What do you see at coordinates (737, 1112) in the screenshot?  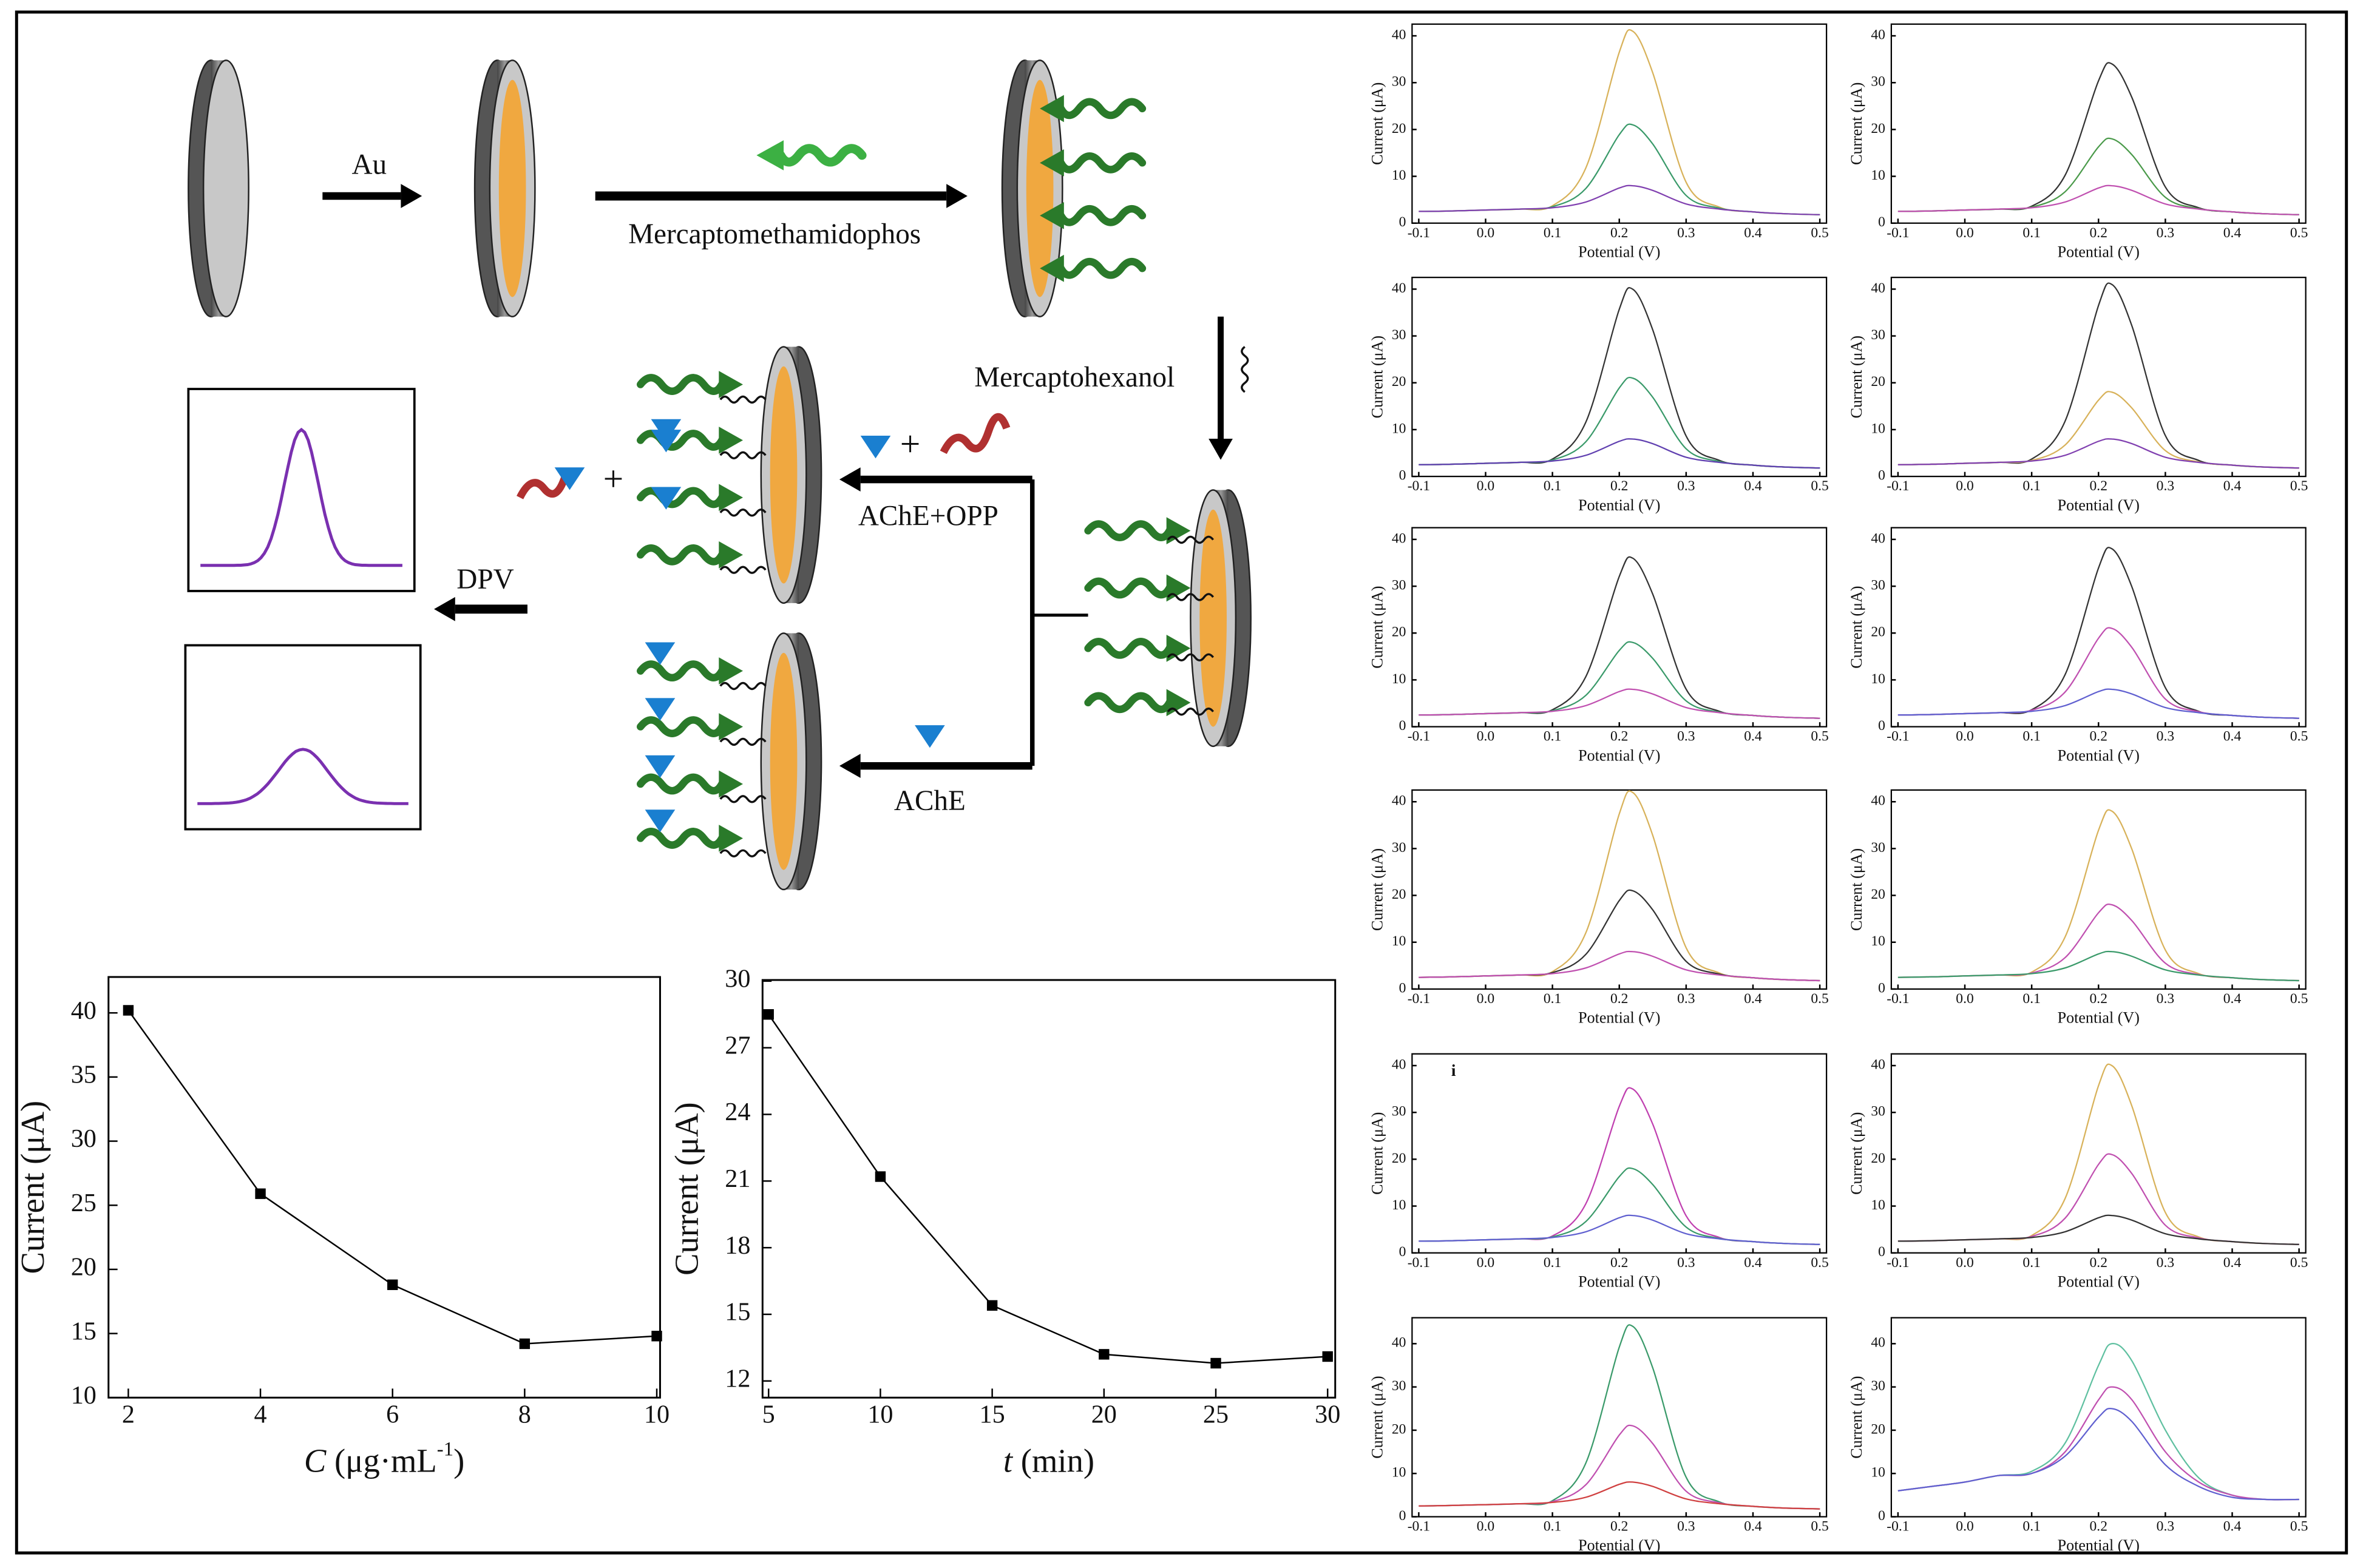 I see `y-tick-label: 24` at bounding box center [737, 1112].